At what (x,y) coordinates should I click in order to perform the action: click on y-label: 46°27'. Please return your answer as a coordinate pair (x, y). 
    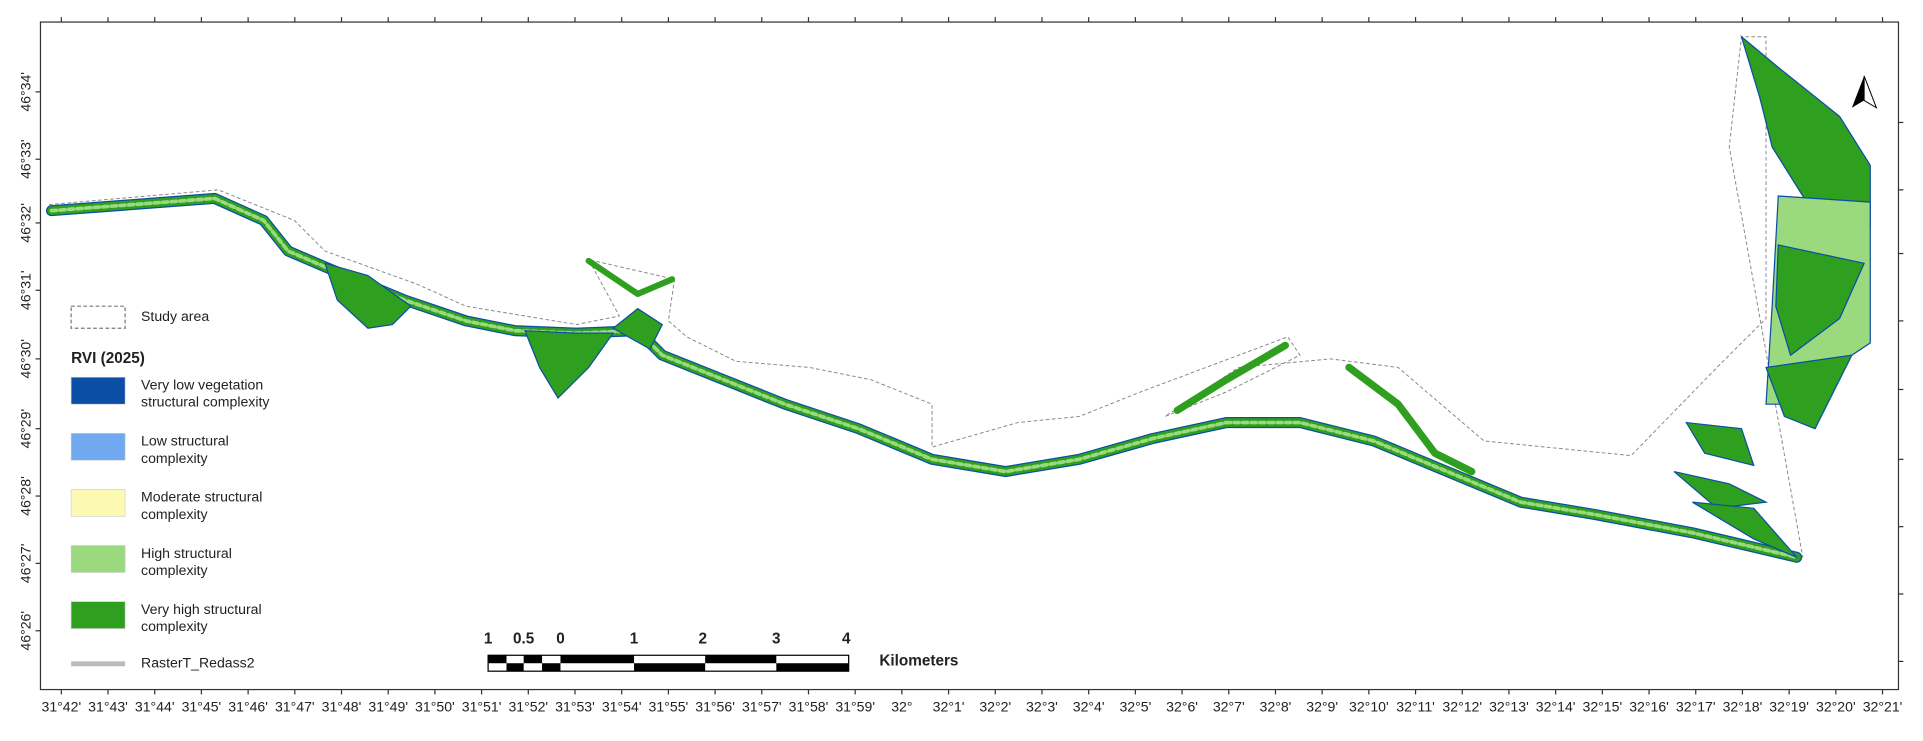
    Looking at the image, I should click on (26, 564).